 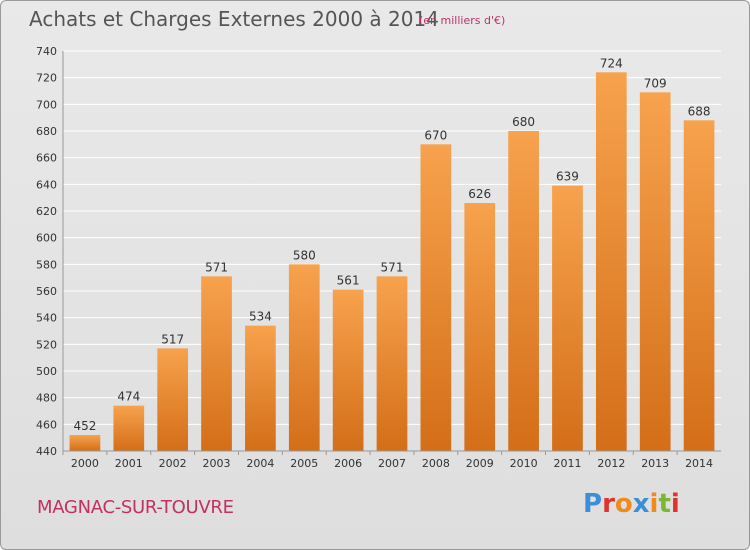 What do you see at coordinates (85, 463) in the screenshot?
I see `x-tick-label: 2000` at bounding box center [85, 463].